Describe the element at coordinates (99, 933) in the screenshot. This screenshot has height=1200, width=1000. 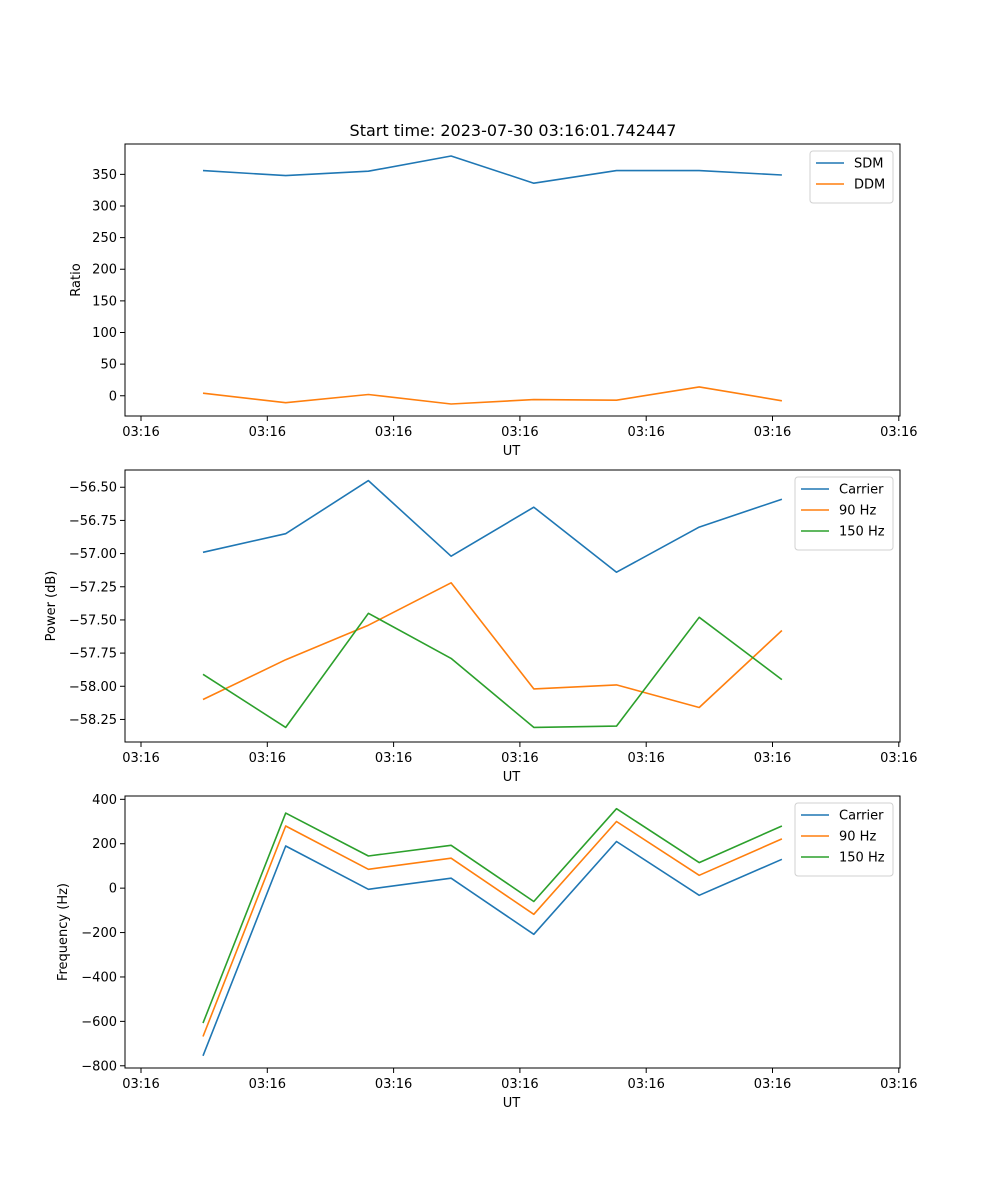
I see `y-tick-label: −200` at that location.